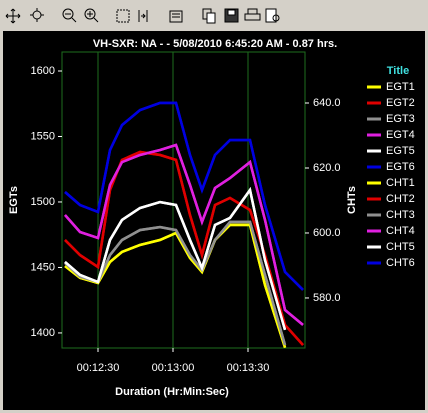 This screenshot has height=413, width=428. I want to click on legend-label: EGT1, so click(400, 87).